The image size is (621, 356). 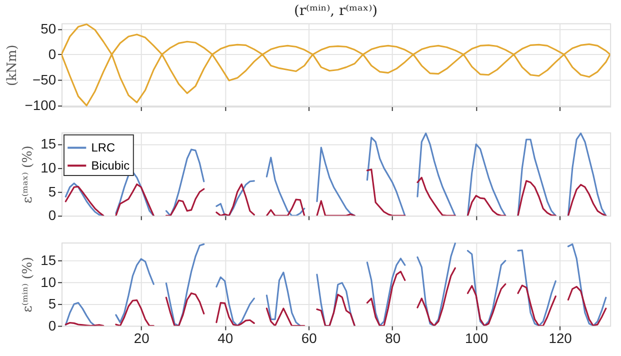 What do you see at coordinates (44, 79) in the screenshot?
I see `y-tick-label: −50` at bounding box center [44, 79].